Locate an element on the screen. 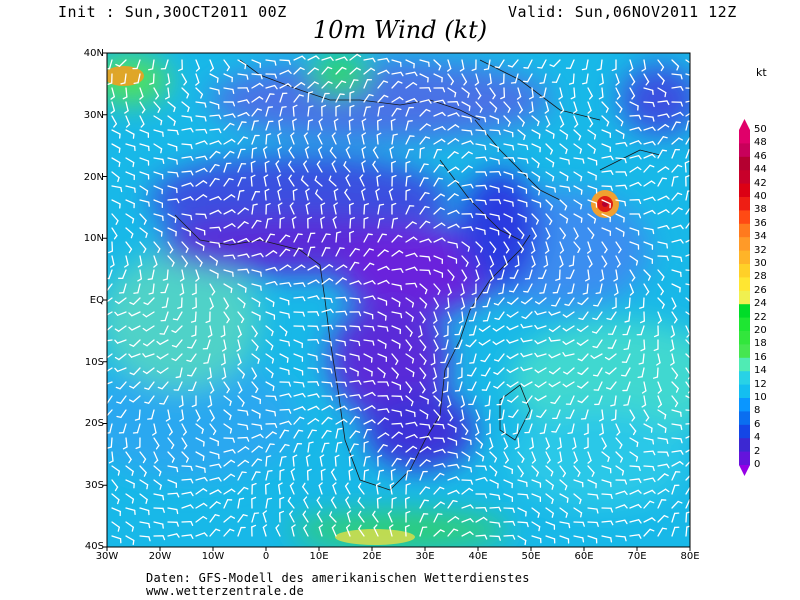 Image resolution: width=800 pixels, height=600 pixels. lon-label: 10W is located at coordinates (213, 556).